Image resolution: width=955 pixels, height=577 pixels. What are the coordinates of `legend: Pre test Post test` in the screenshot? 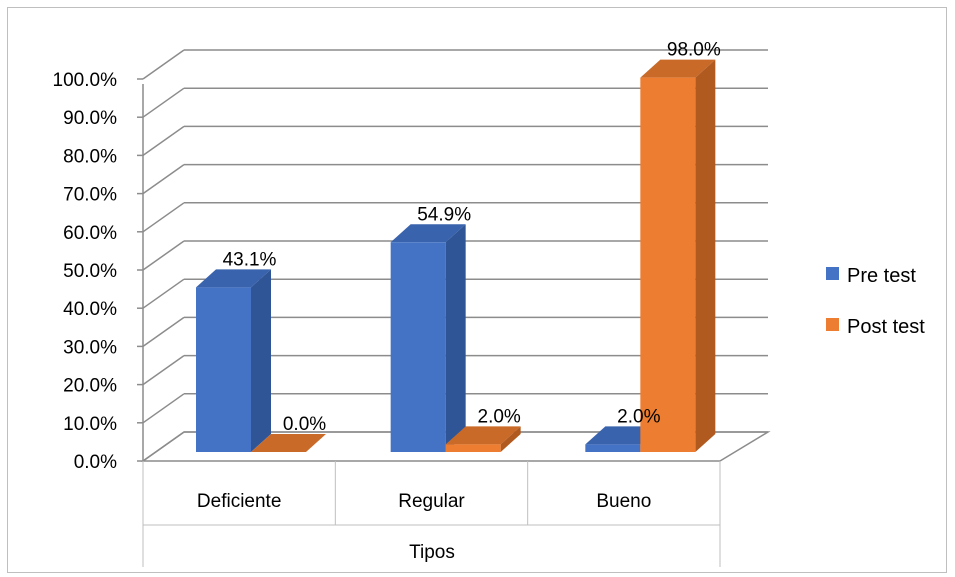 It's located at (875, 301).